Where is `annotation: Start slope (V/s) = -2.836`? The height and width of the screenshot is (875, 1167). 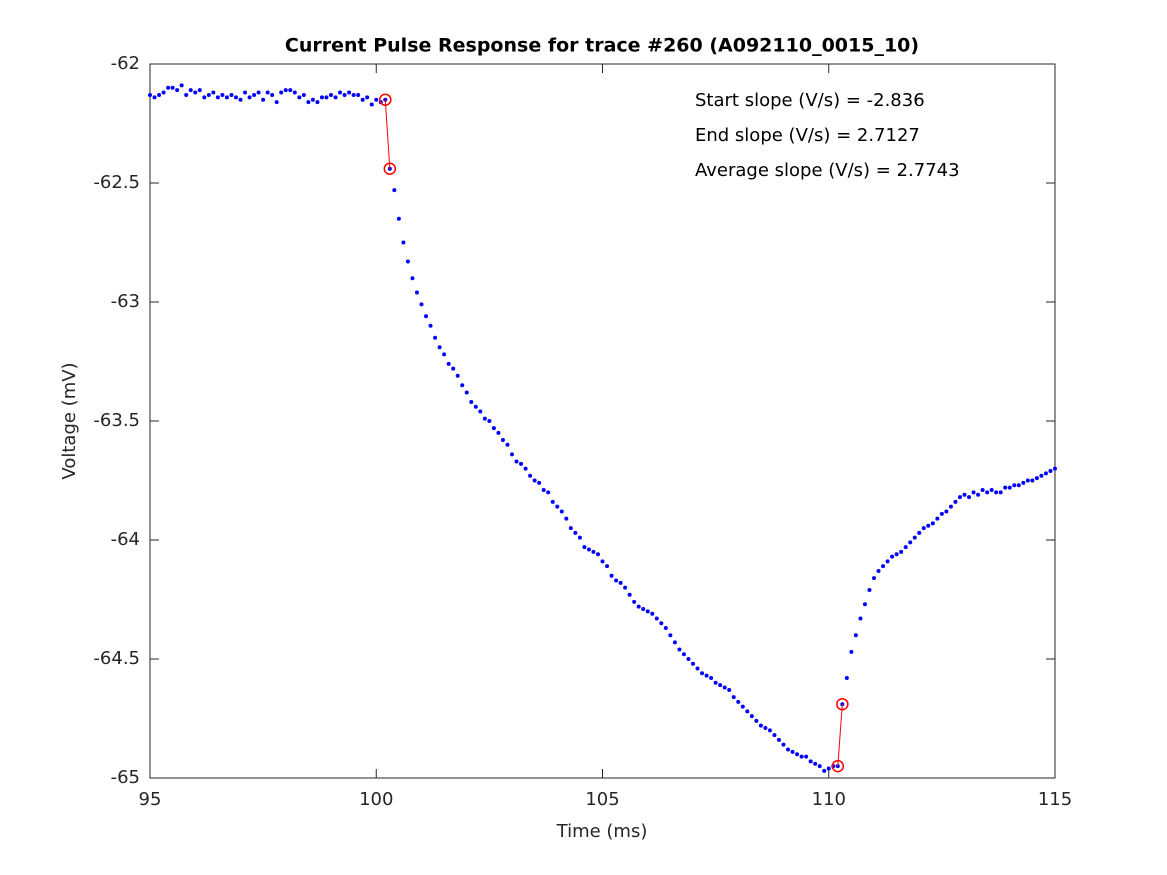
annotation: Start slope (V/s) = -2.836 is located at coordinates (810, 100).